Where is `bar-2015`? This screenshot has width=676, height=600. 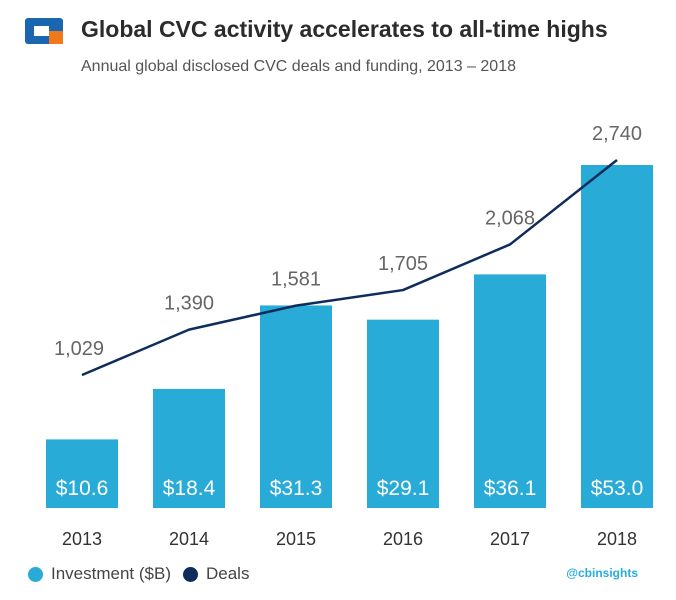 bar-2015 is located at coordinates (296, 406).